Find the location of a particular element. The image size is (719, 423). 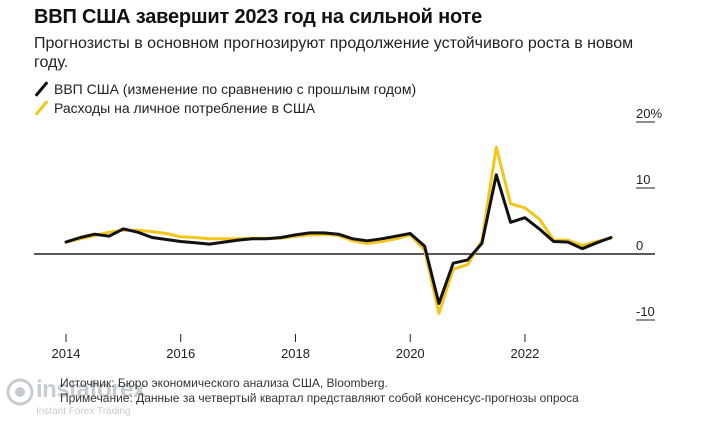

legend-item-pce: Расходы на личное потребление в США is located at coordinates (225, 107).